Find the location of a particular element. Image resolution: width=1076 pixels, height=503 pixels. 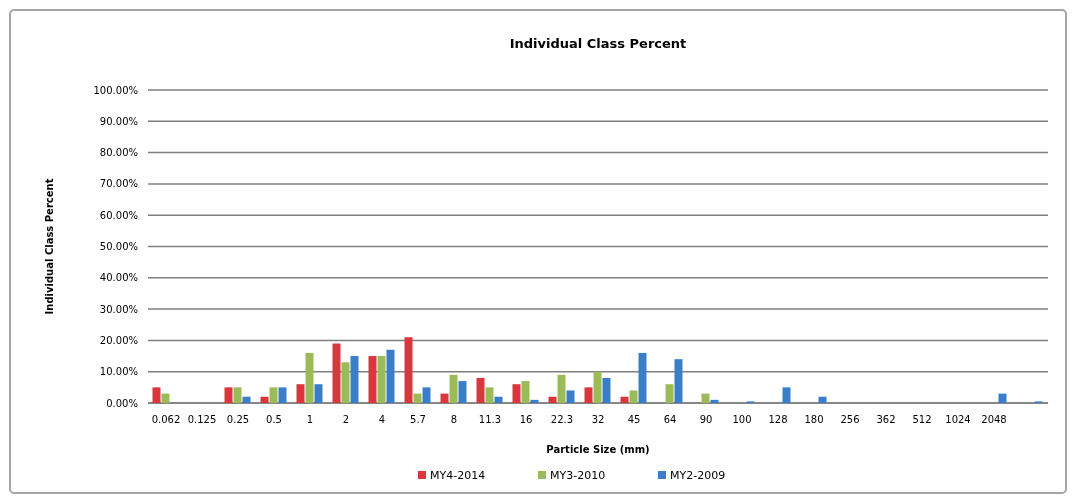

x-tick-label: 2048 is located at coordinates (994, 419).